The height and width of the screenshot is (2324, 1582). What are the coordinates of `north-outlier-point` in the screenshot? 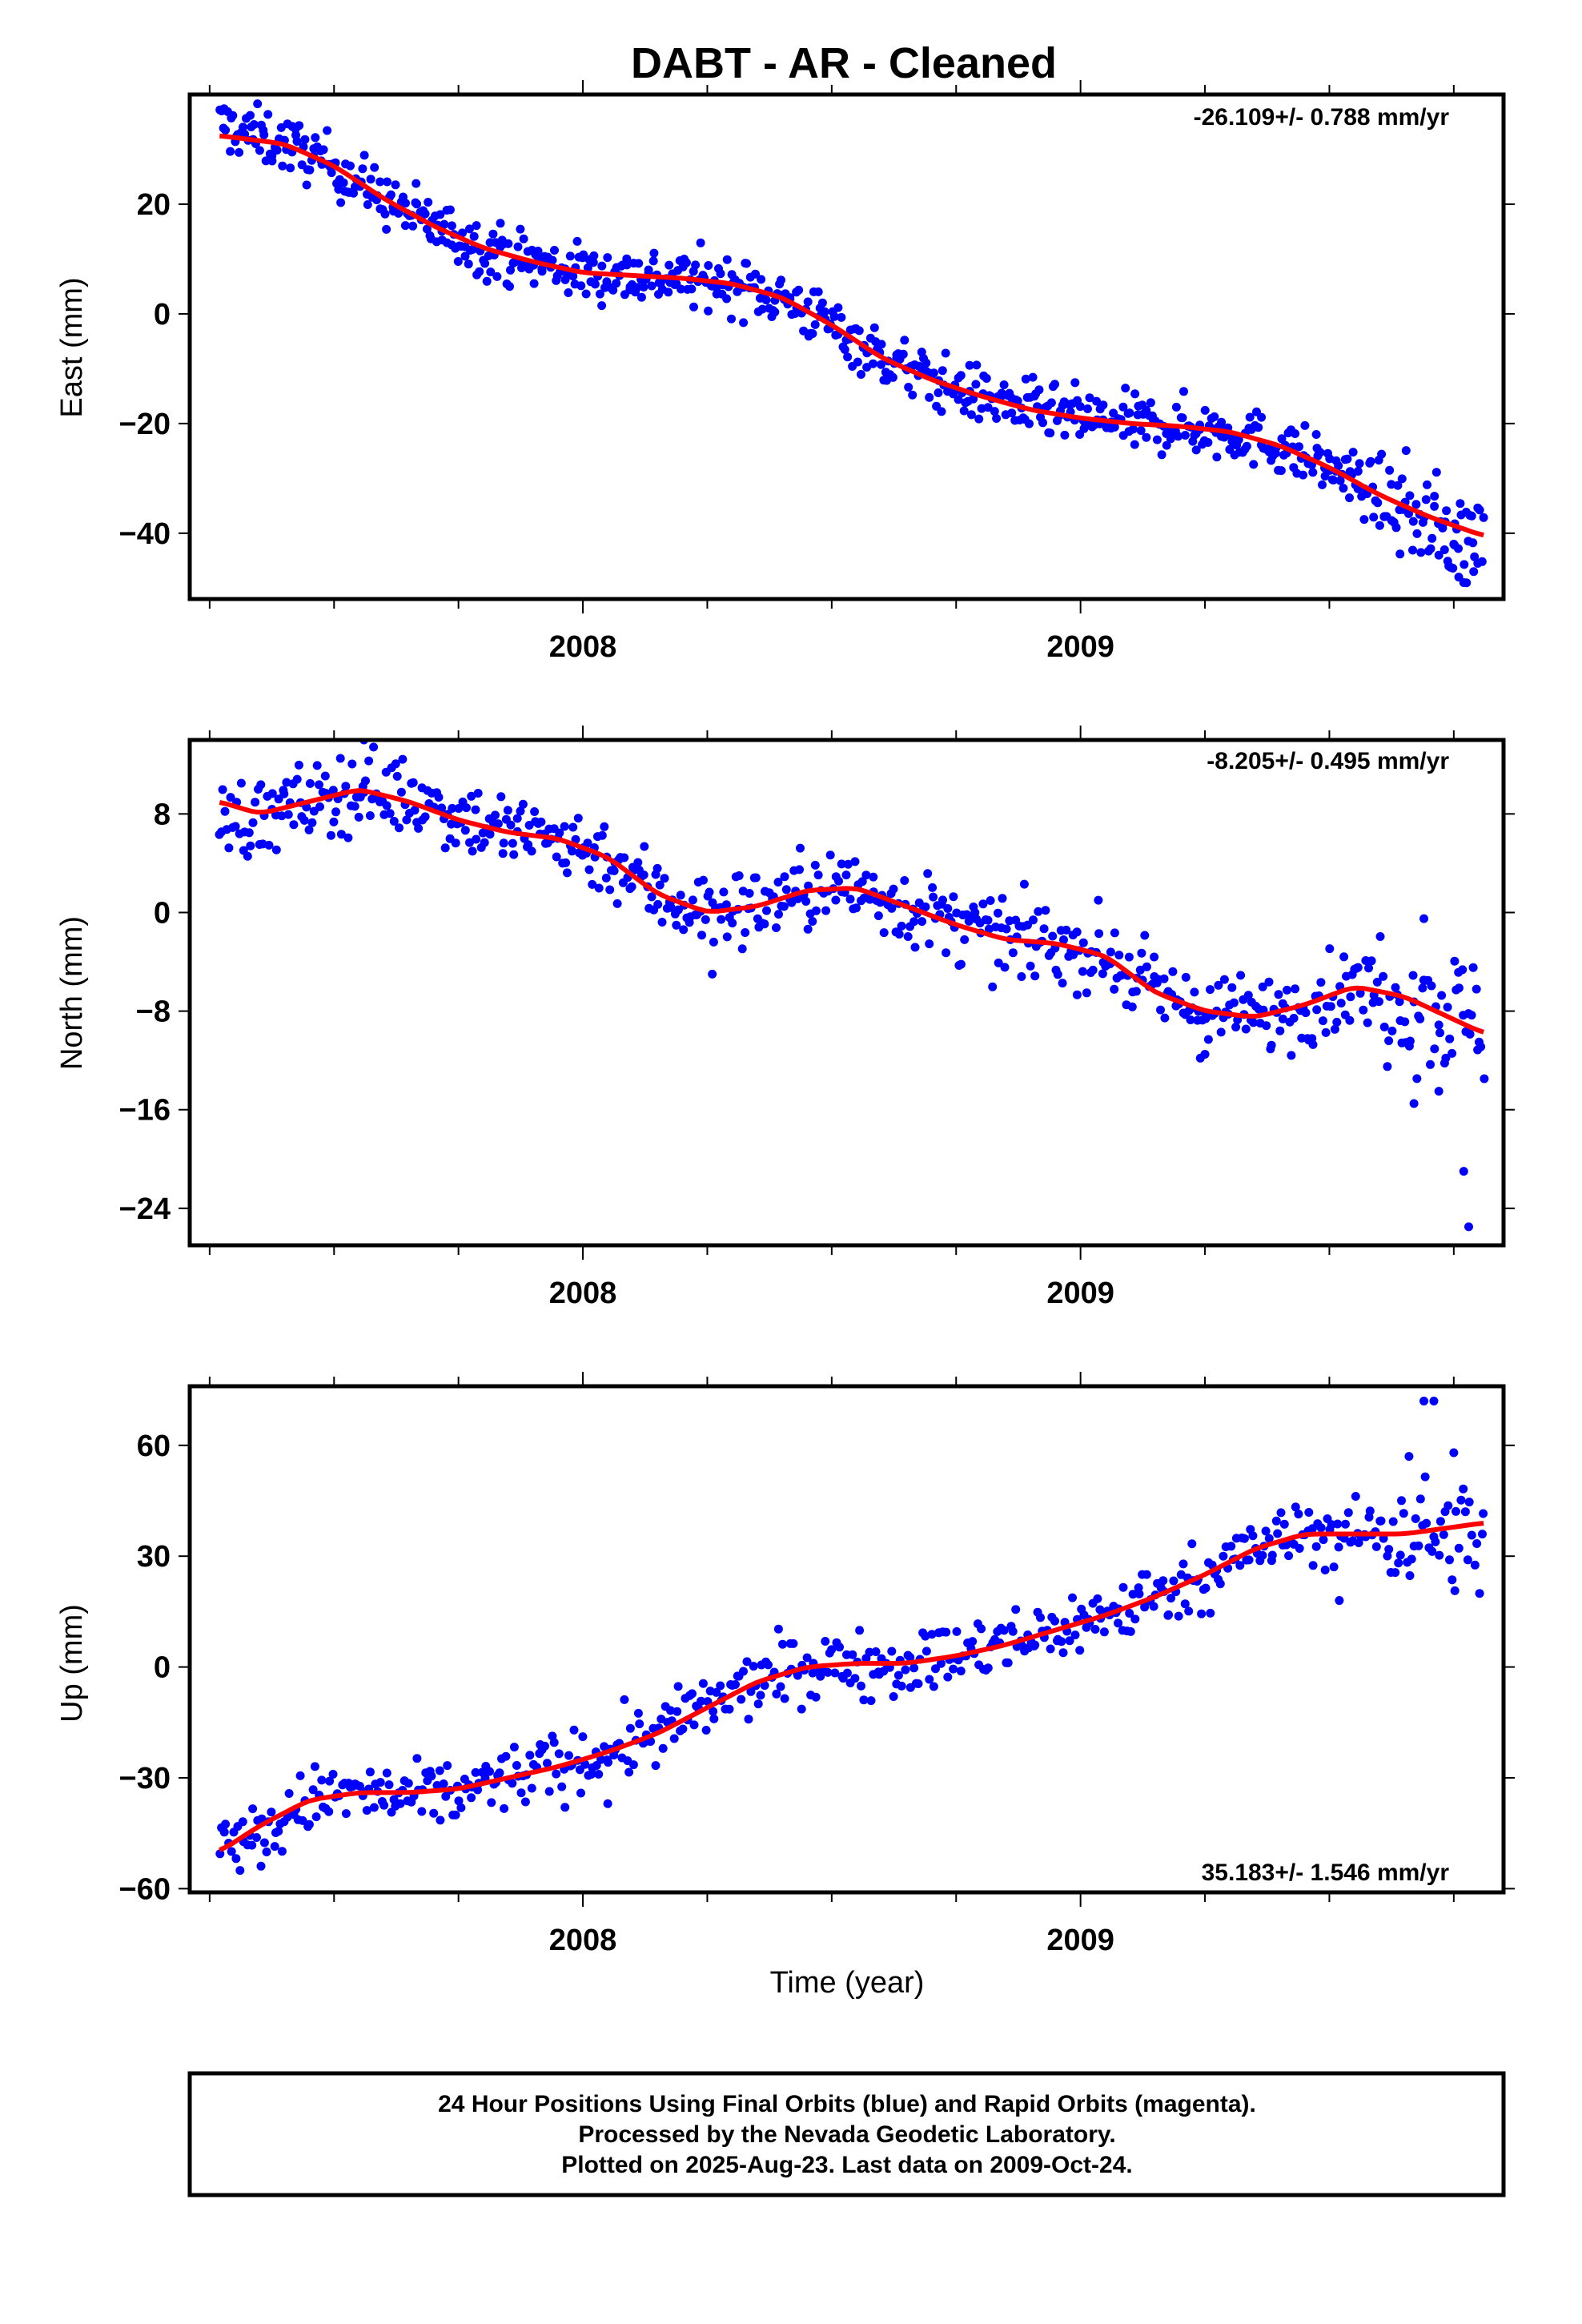 It's located at (1468, 1227).